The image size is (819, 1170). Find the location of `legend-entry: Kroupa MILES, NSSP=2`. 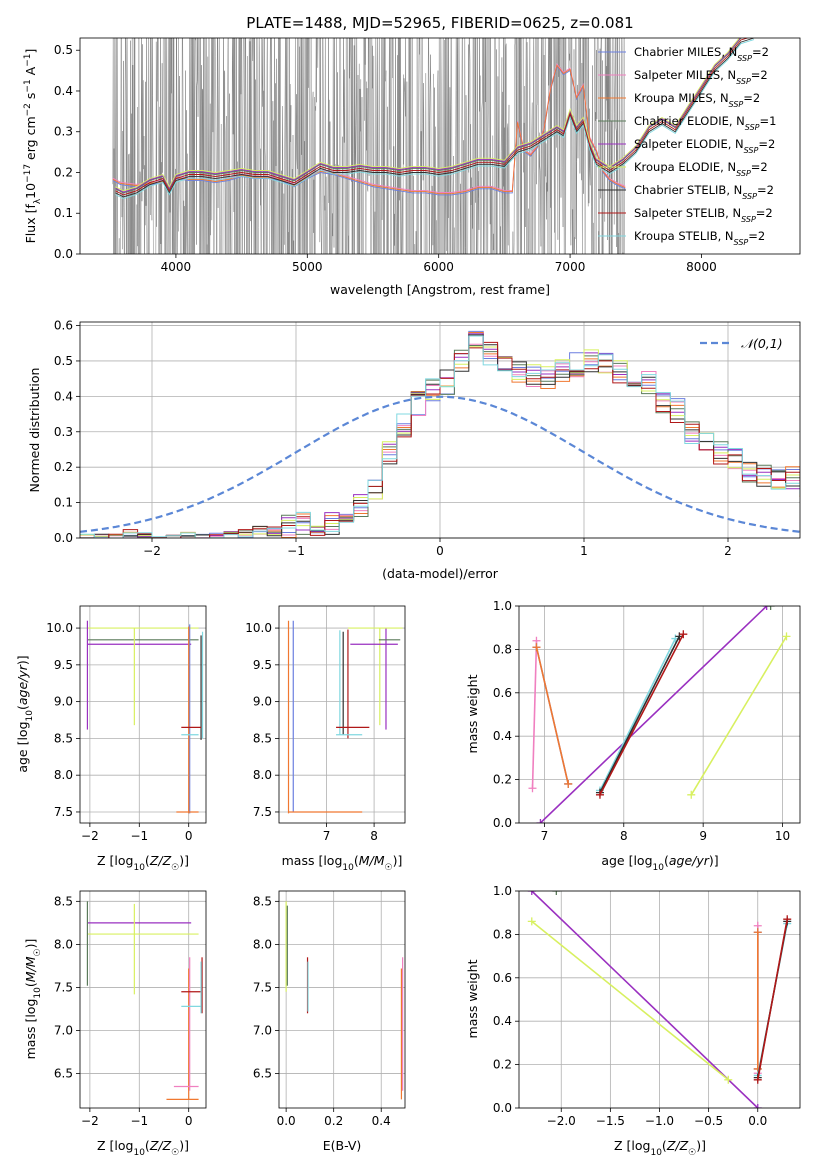

legend-entry: Kroupa MILES, NSSP=2 is located at coordinates (697, 100).